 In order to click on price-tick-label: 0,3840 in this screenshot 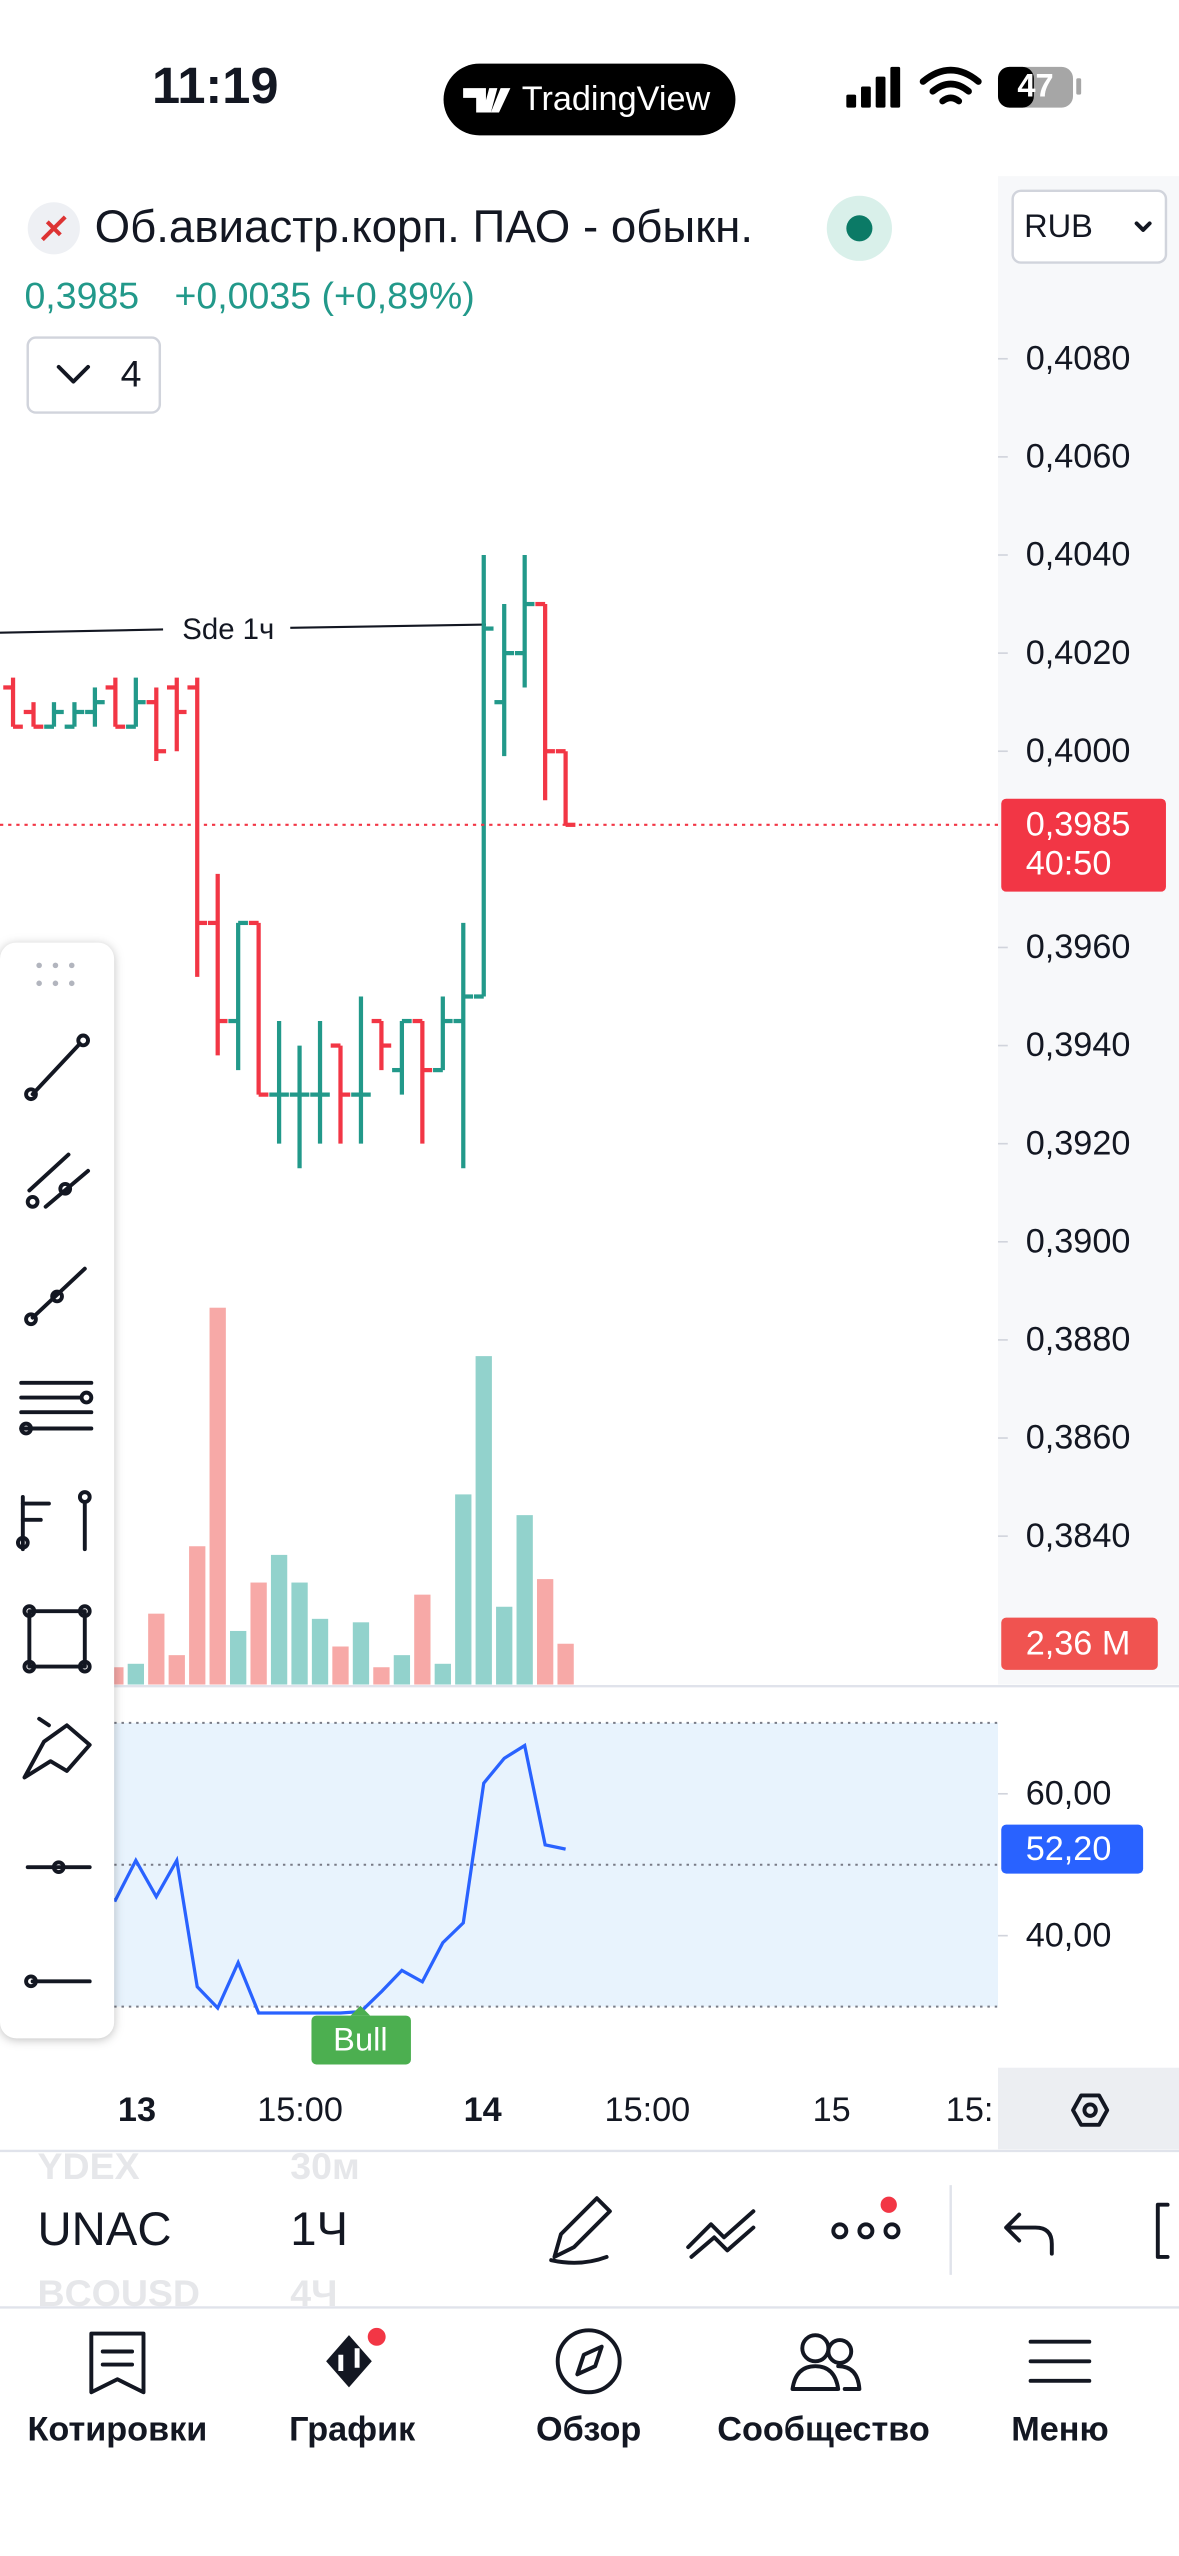, I will do `click(1078, 1536)`.